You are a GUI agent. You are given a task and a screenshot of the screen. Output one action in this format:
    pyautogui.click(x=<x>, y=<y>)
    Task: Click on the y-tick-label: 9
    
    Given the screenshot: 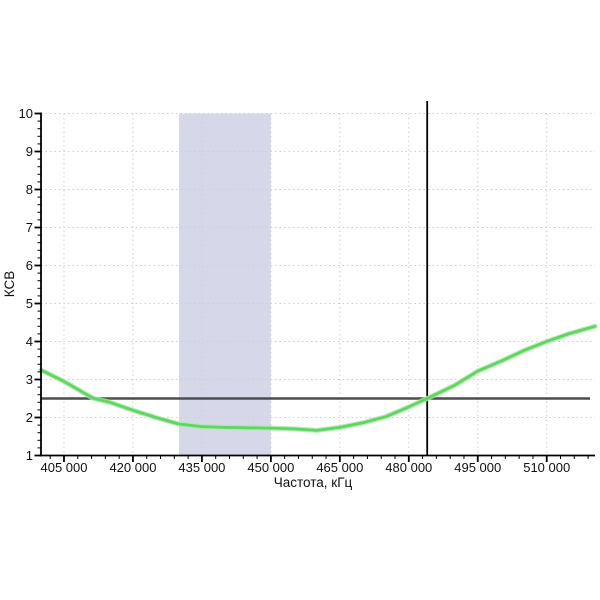 What is the action you would take?
    pyautogui.click(x=29, y=151)
    